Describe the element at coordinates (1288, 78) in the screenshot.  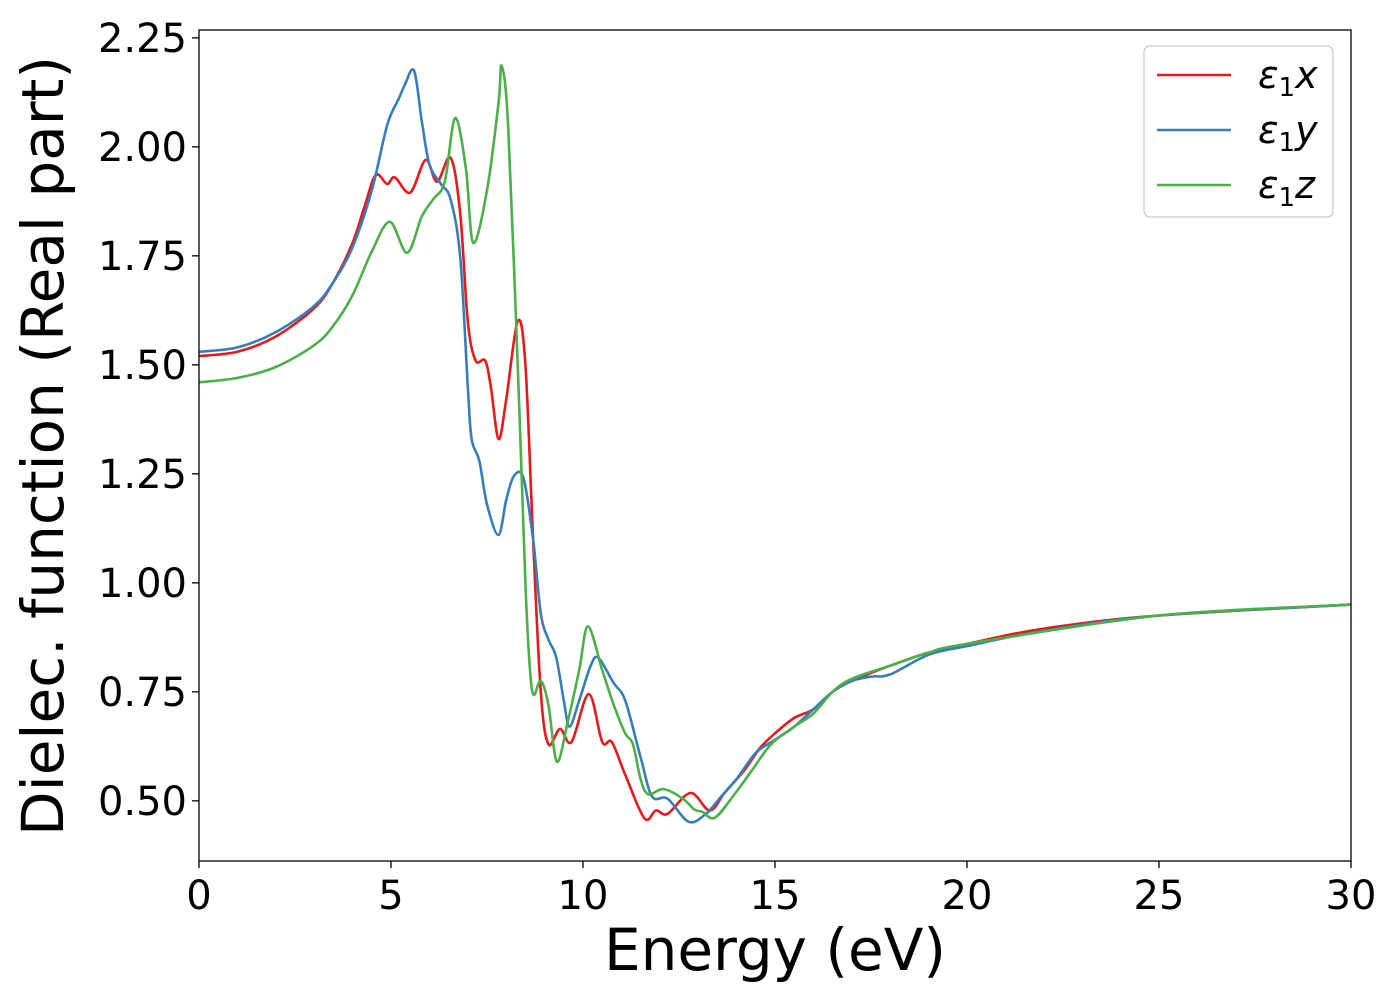
I see `legend-label-x: ε1x` at that location.